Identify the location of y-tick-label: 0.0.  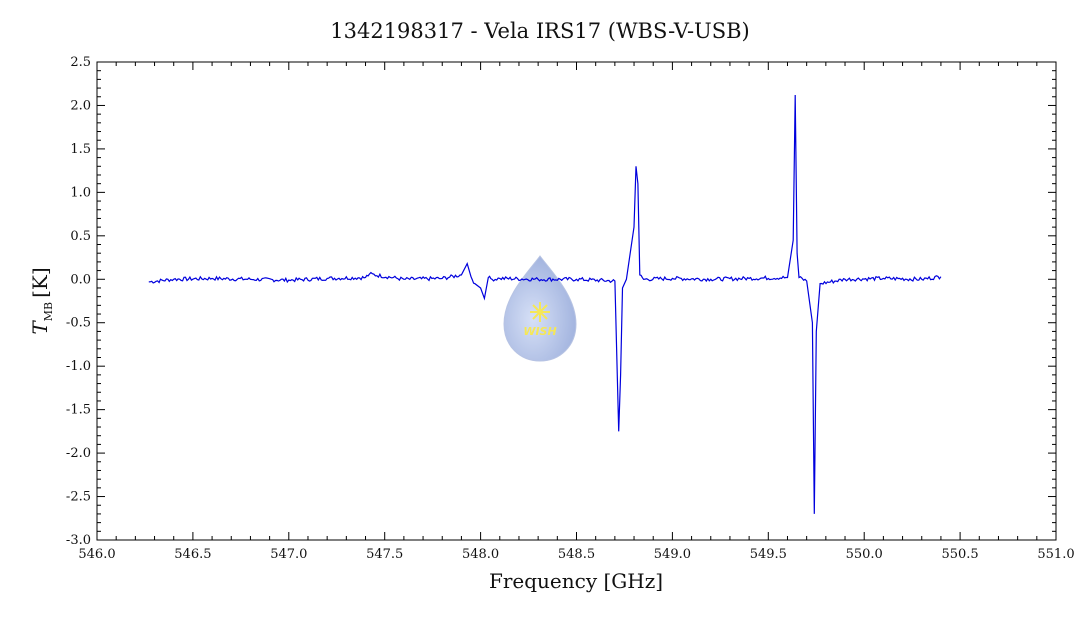
(80, 279).